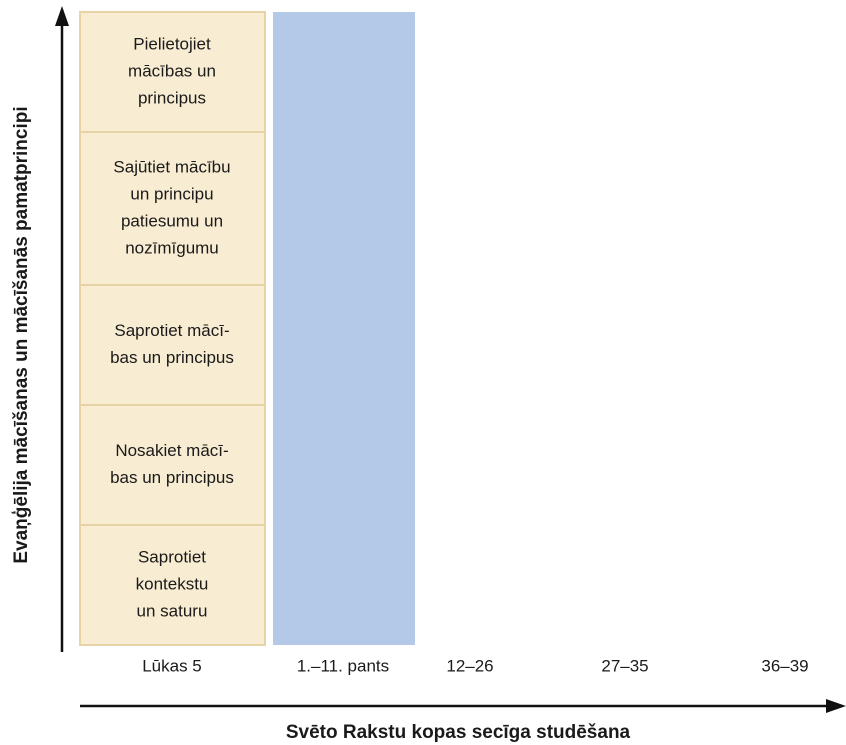 The image size is (846, 745). Describe the element at coordinates (836, 706) in the screenshot. I see `x-arrowhead` at that location.